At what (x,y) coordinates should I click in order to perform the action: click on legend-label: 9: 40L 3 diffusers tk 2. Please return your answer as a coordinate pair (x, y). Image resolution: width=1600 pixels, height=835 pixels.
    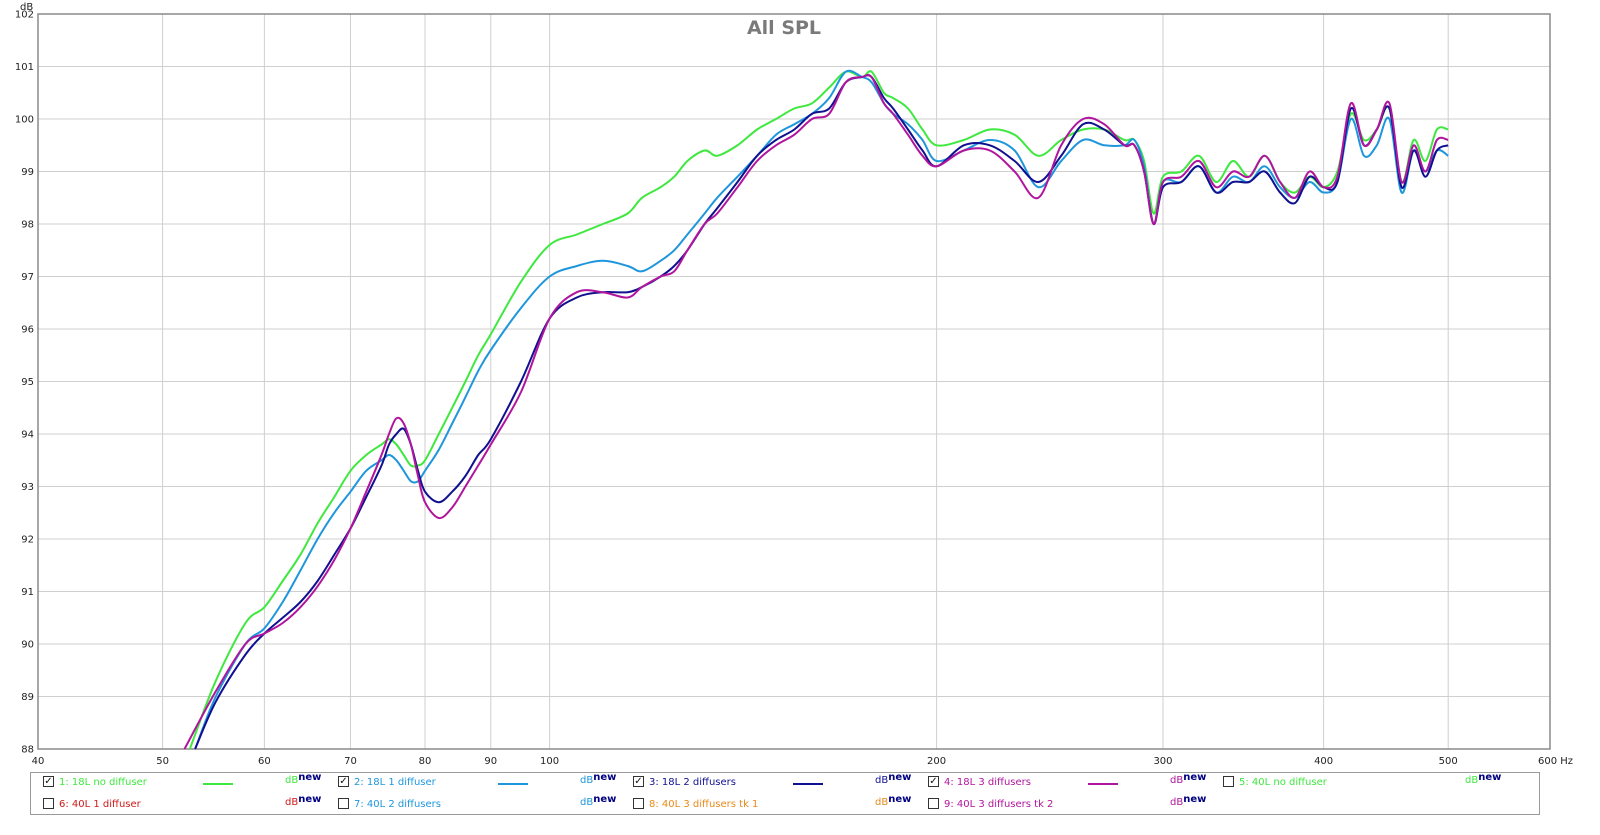
    Looking at the image, I should click on (999, 804).